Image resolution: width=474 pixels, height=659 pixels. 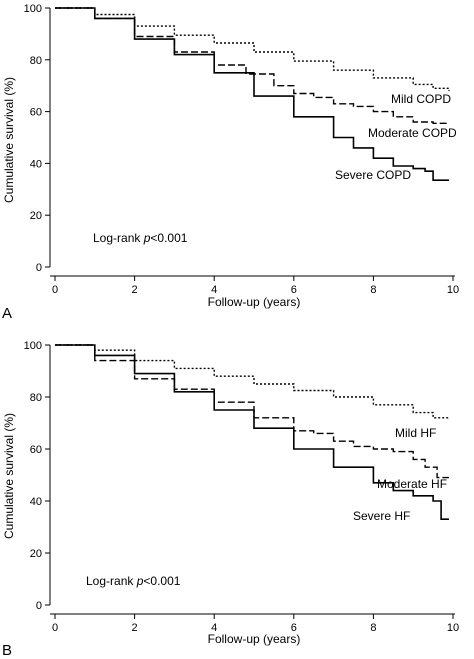 I want to click on panel-b-label: B, so click(x=7, y=650).